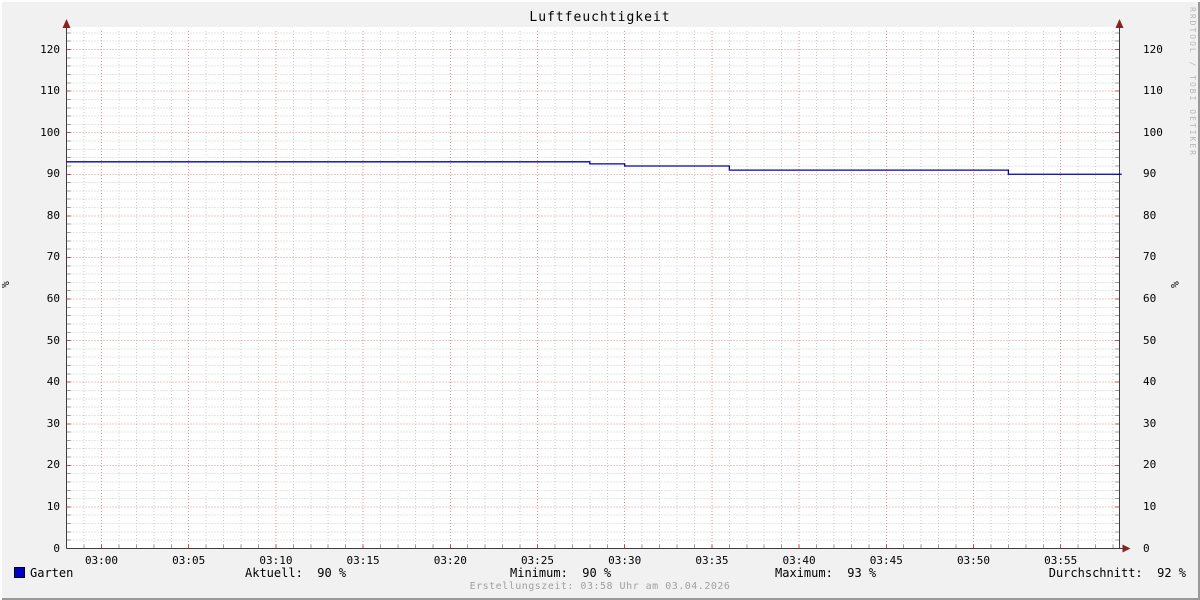 This screenshot has width=1200, height=600. I want to click on creation-time-text: Erstellungszeit: 03:58 Uhr am 03.04.2026, so click(600, 586).